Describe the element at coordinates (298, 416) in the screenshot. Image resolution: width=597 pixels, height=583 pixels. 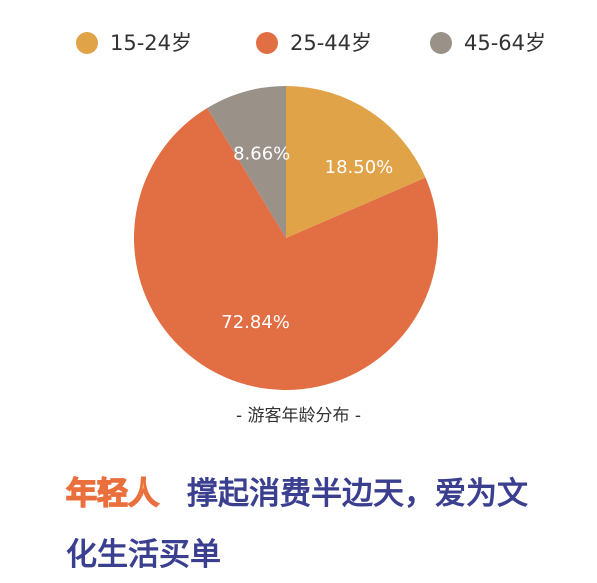
I see `chart-caption: - 游客年龄分布 -` at that location.